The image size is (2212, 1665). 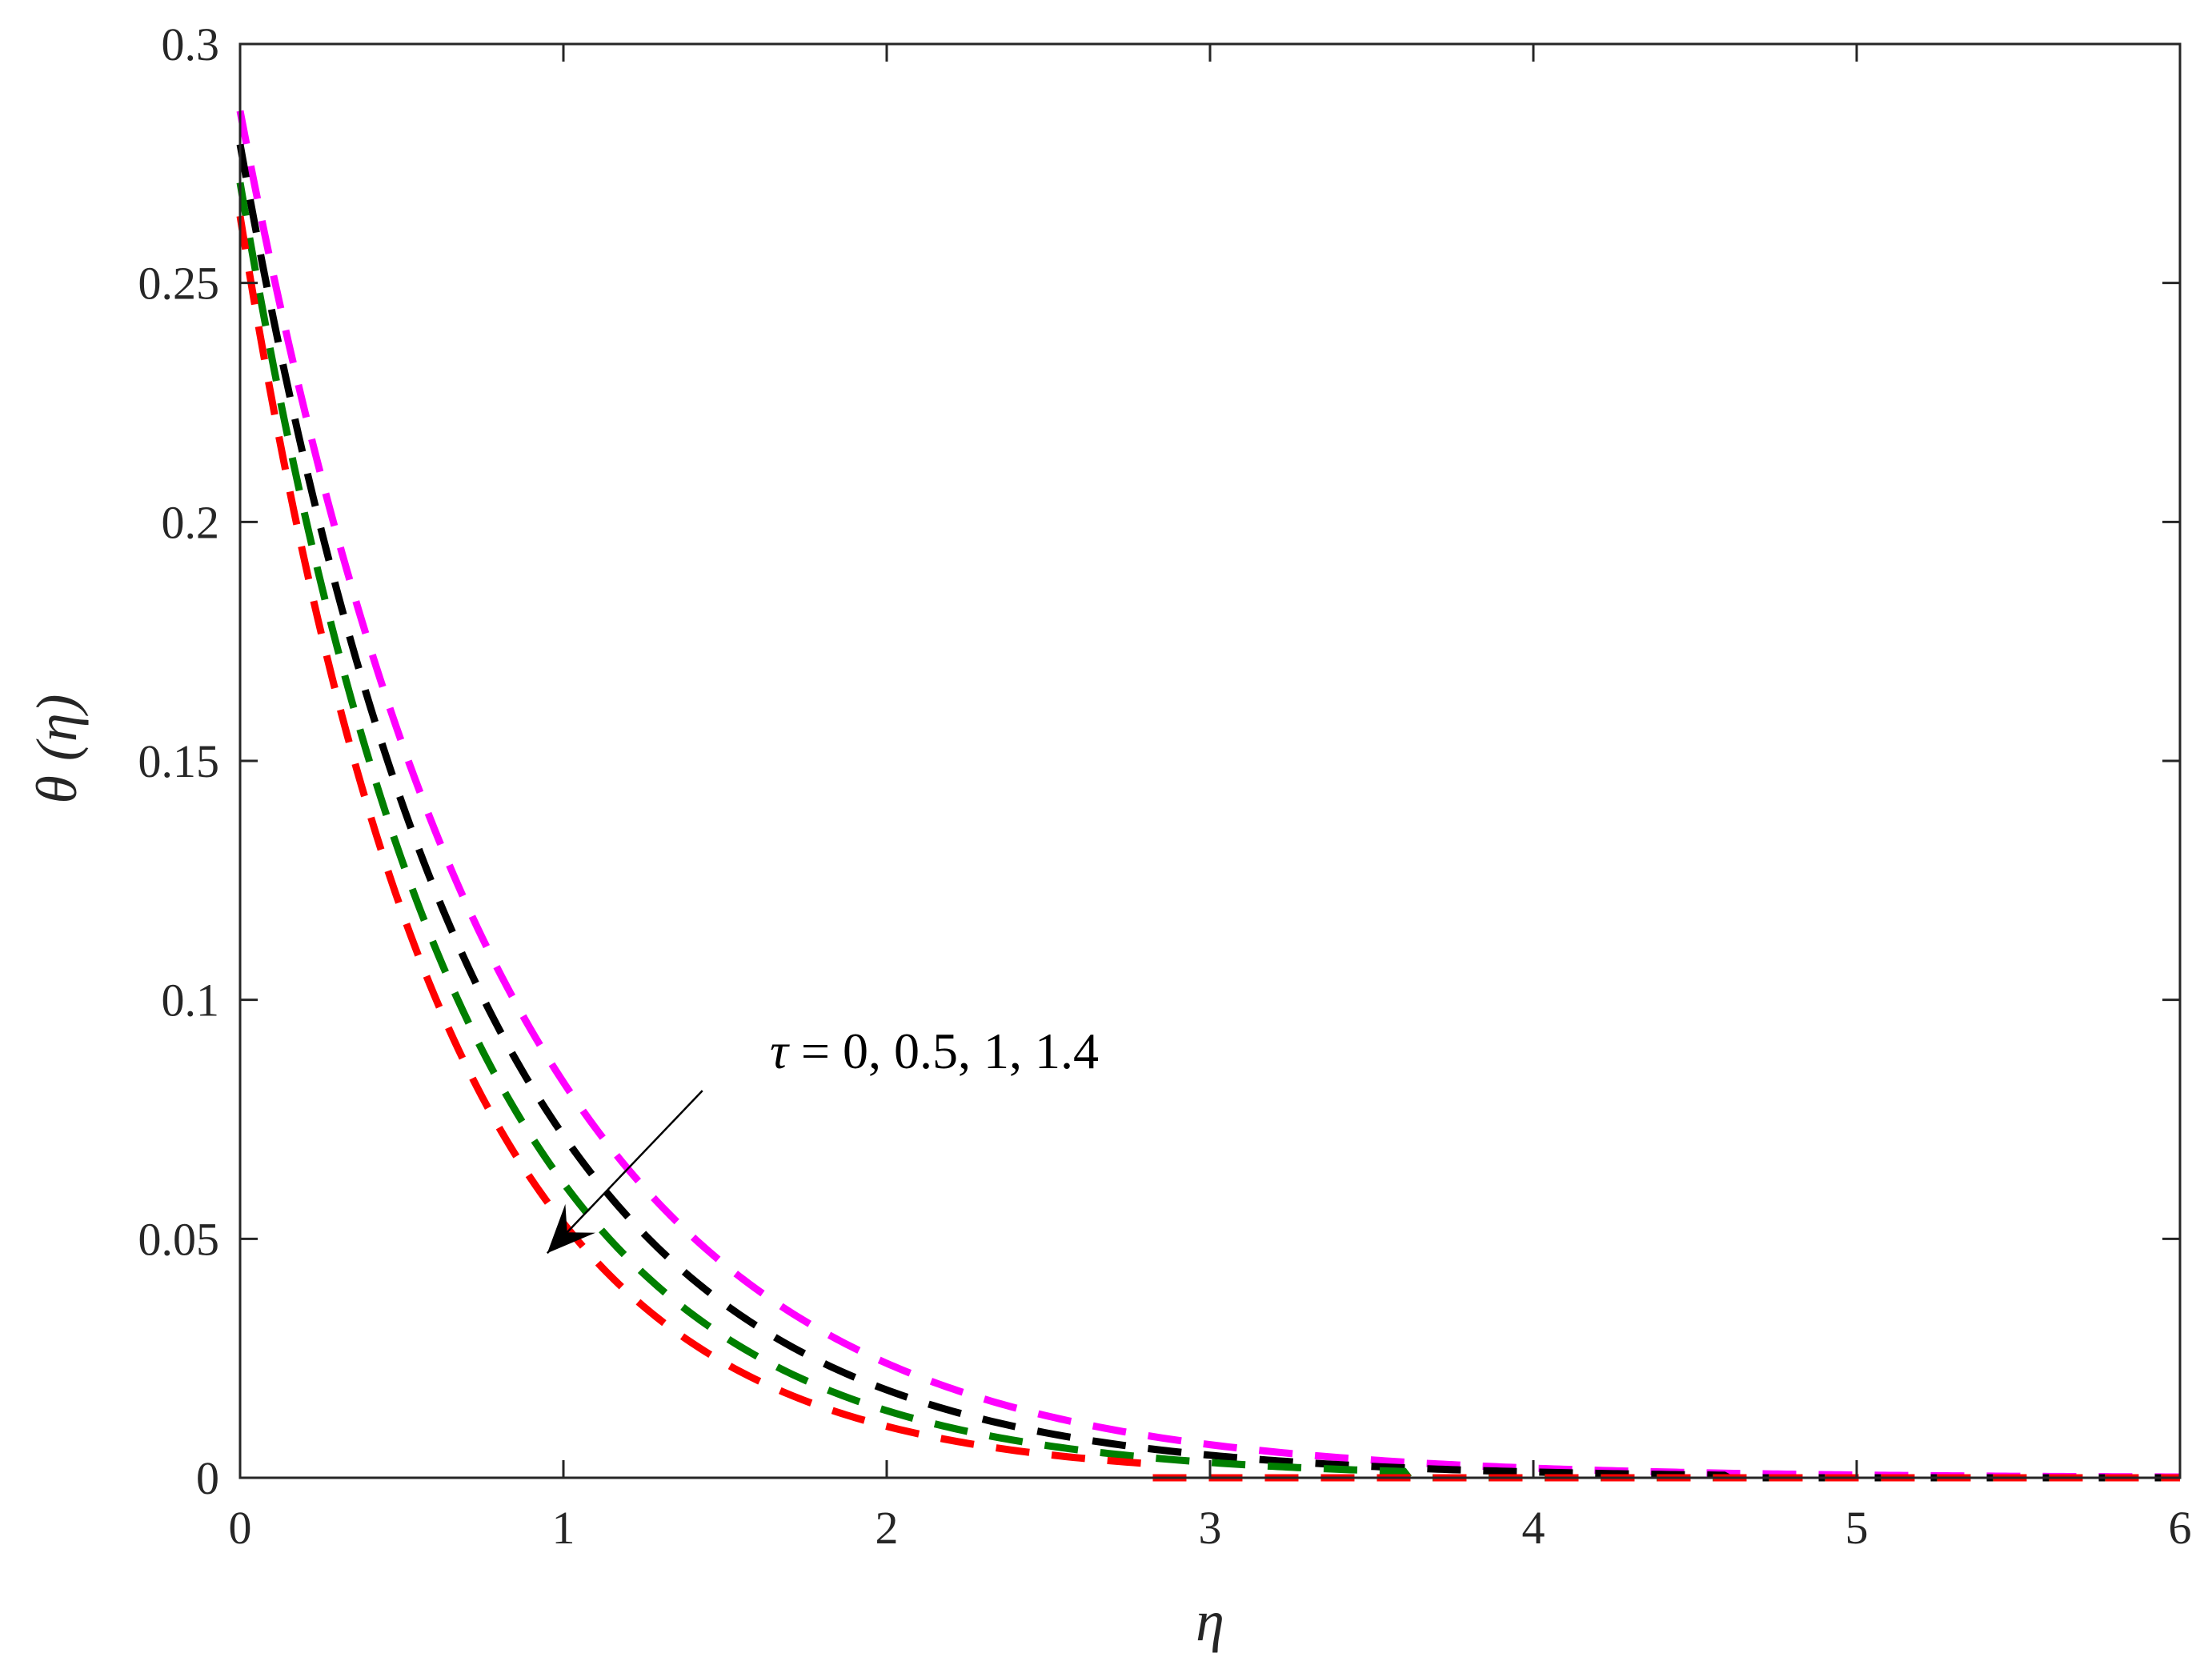 I want to click on y-tick-label: 0.15, so click(x=179, y=761).